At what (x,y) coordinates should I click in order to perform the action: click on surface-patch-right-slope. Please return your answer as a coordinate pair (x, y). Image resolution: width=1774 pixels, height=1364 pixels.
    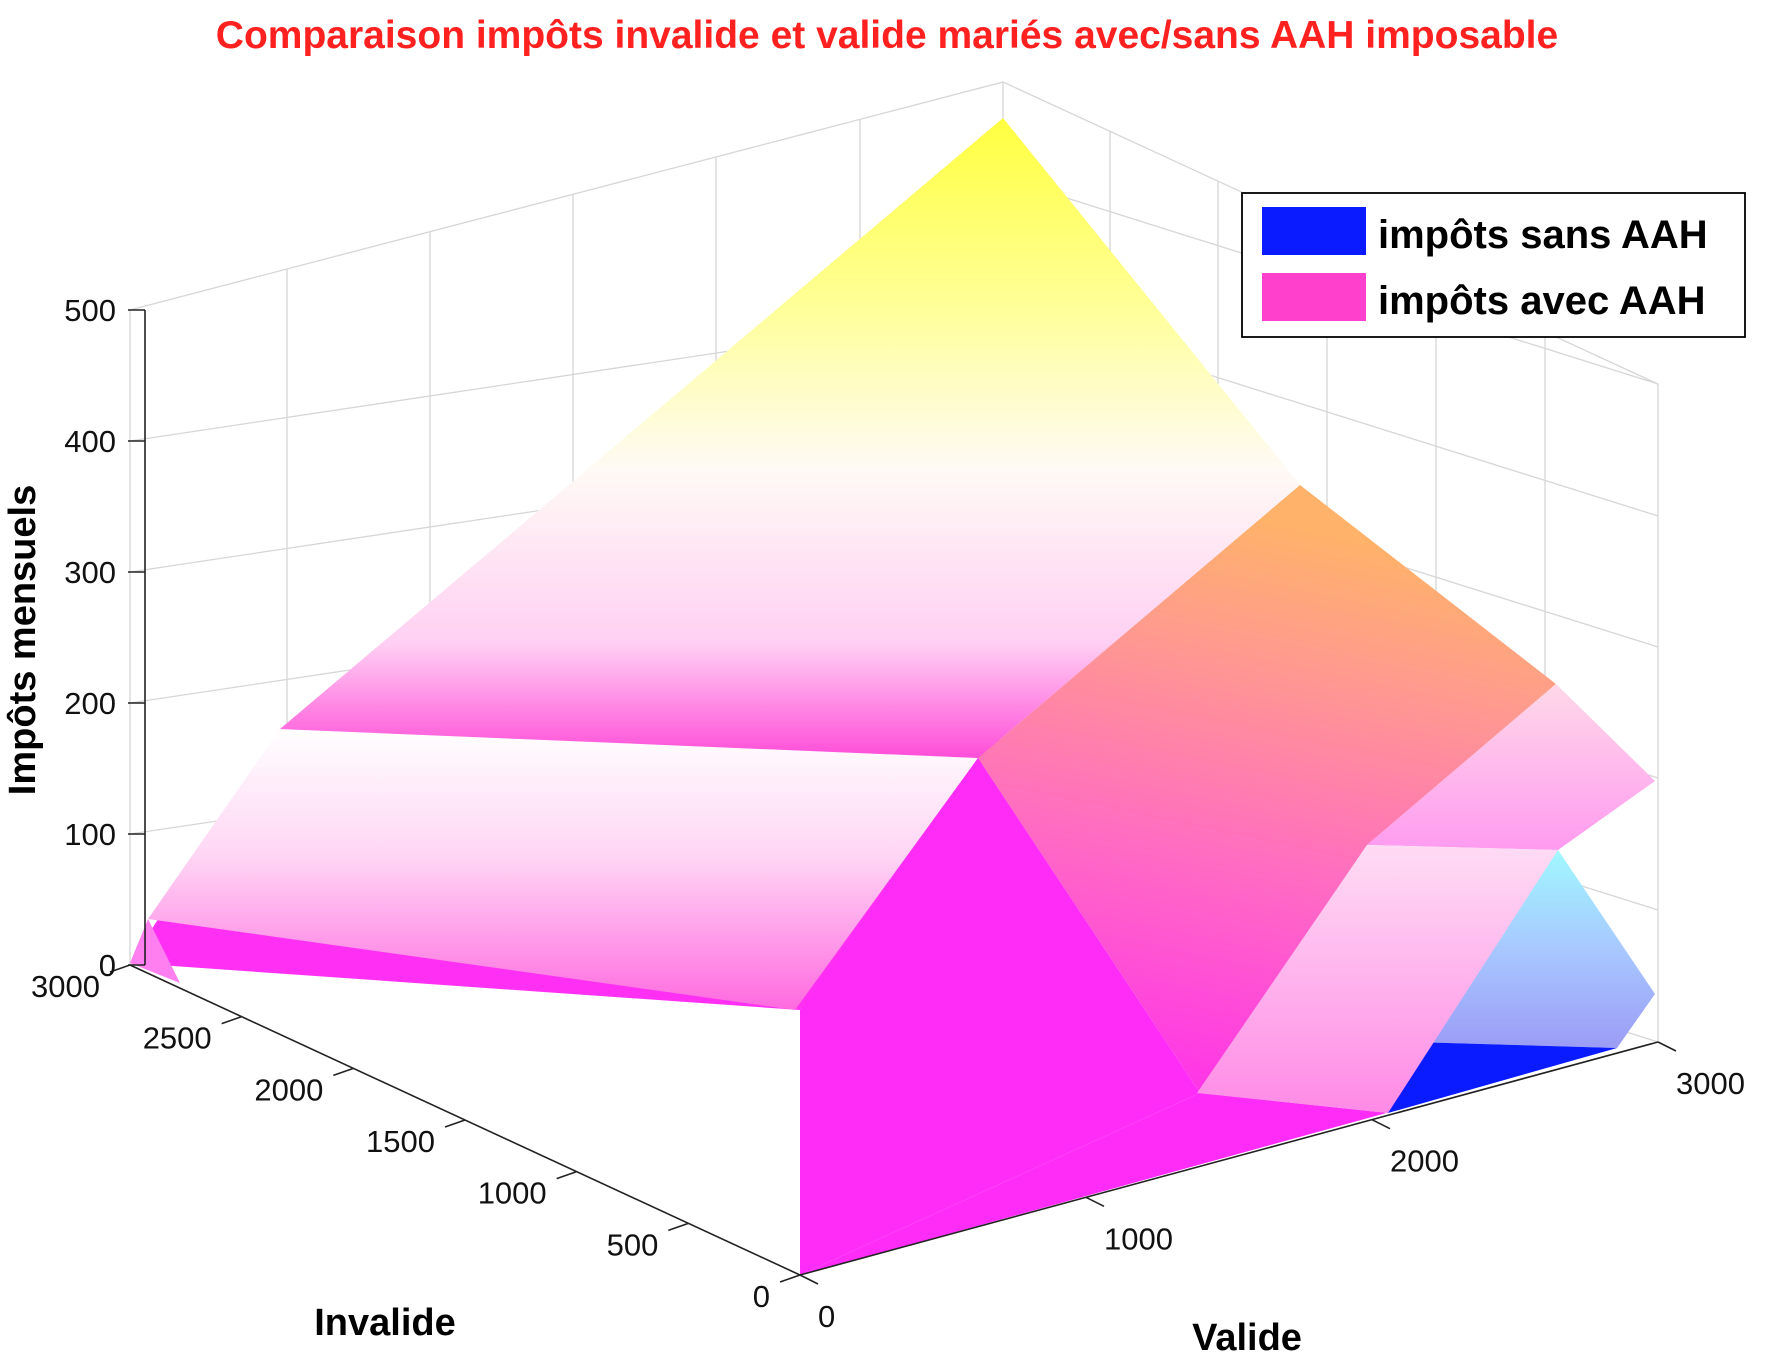
    Looking at the image, I should click on (1267, 789).